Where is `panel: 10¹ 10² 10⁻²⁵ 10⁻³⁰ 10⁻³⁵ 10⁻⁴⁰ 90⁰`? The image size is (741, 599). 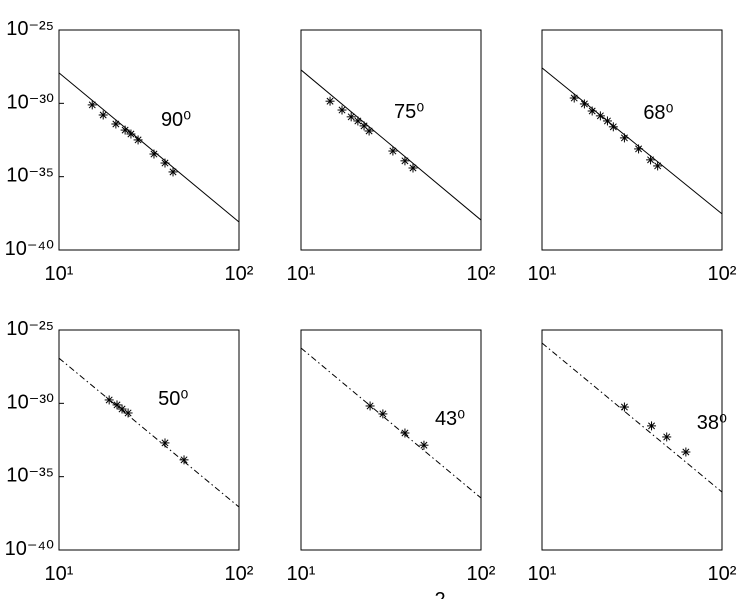
panel: 10¹ 10² 10⁻²⁵ 10⁻³⁰ 10⁻³⁵ 10⁻⁴⁰ 90⁰ is located at coordinates (129, 151).